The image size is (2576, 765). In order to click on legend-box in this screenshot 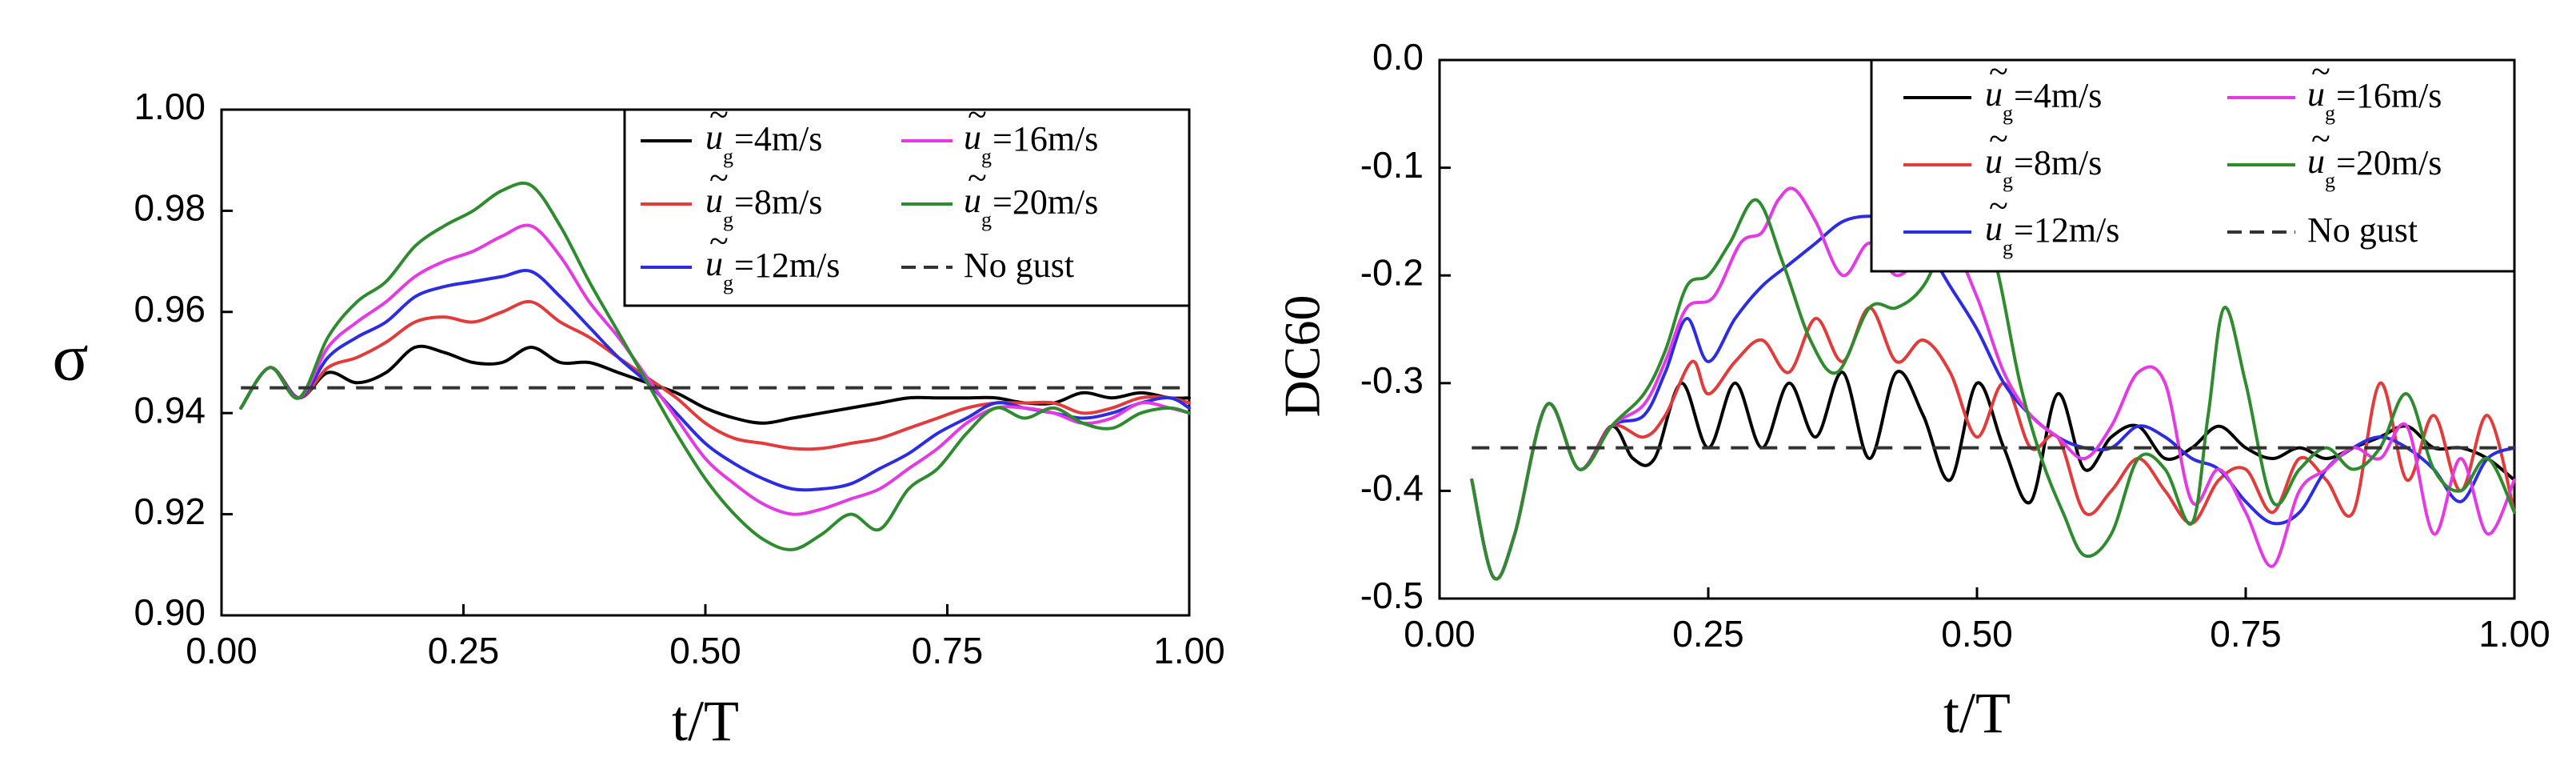, I will do `click(2193, 165)`.